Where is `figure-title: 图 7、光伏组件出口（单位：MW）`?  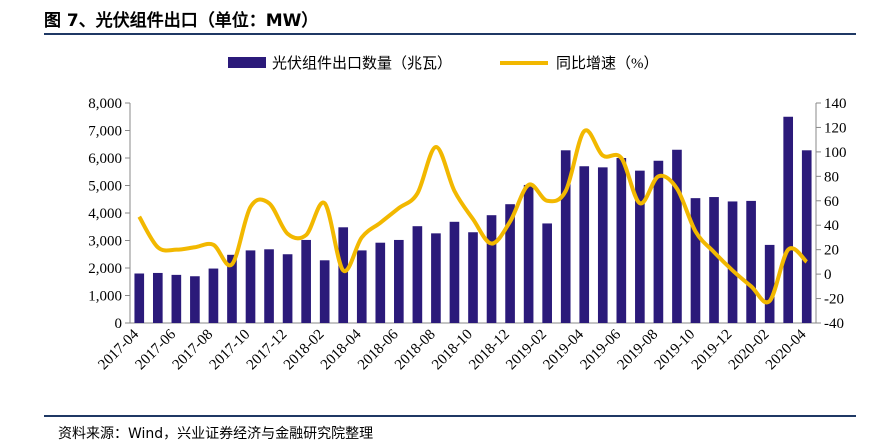
figure-title: 图 7、光伏组件出口（单位：MW） is located at coordinates (181, 21).